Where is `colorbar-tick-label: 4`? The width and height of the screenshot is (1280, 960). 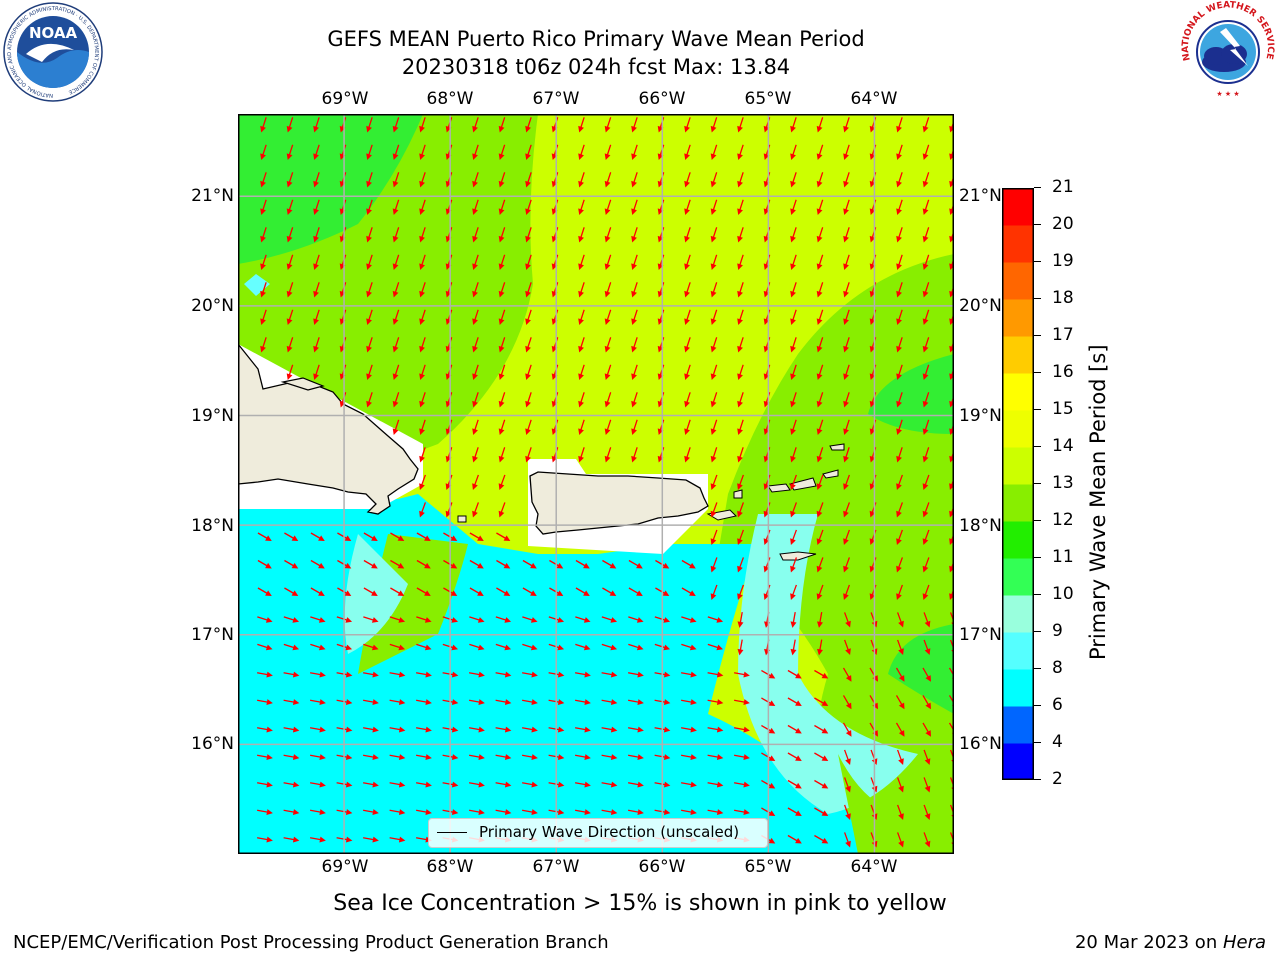 colorbar-tick-label: 4 is located at coordinates (1057, 742).